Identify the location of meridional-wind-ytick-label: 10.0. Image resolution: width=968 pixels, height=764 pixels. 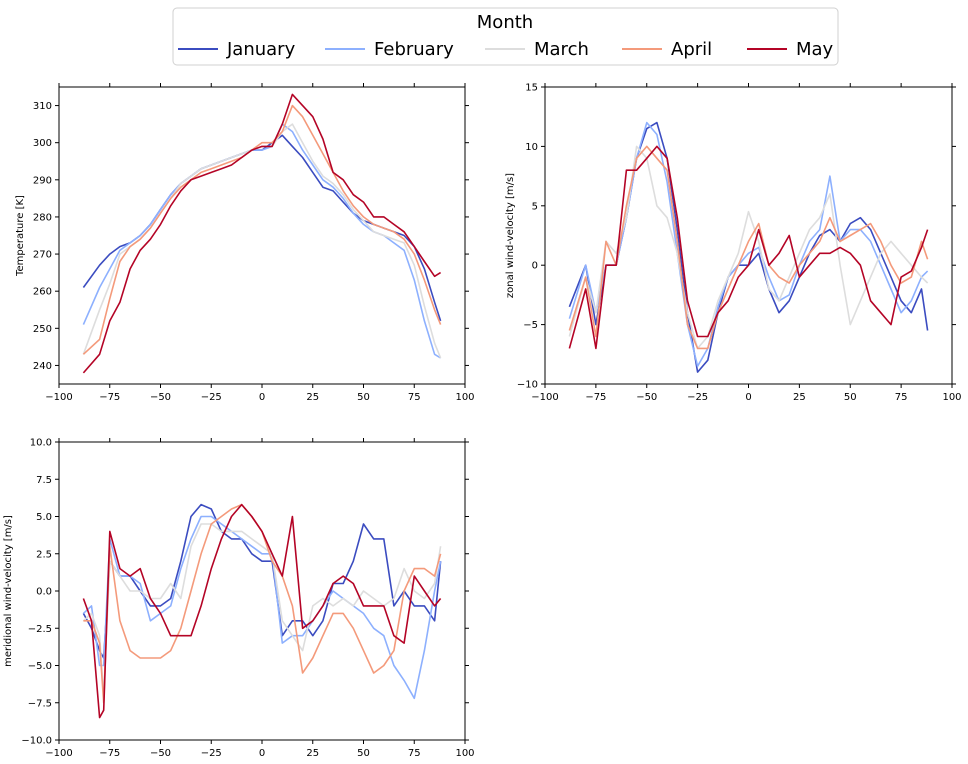
(41, 443).